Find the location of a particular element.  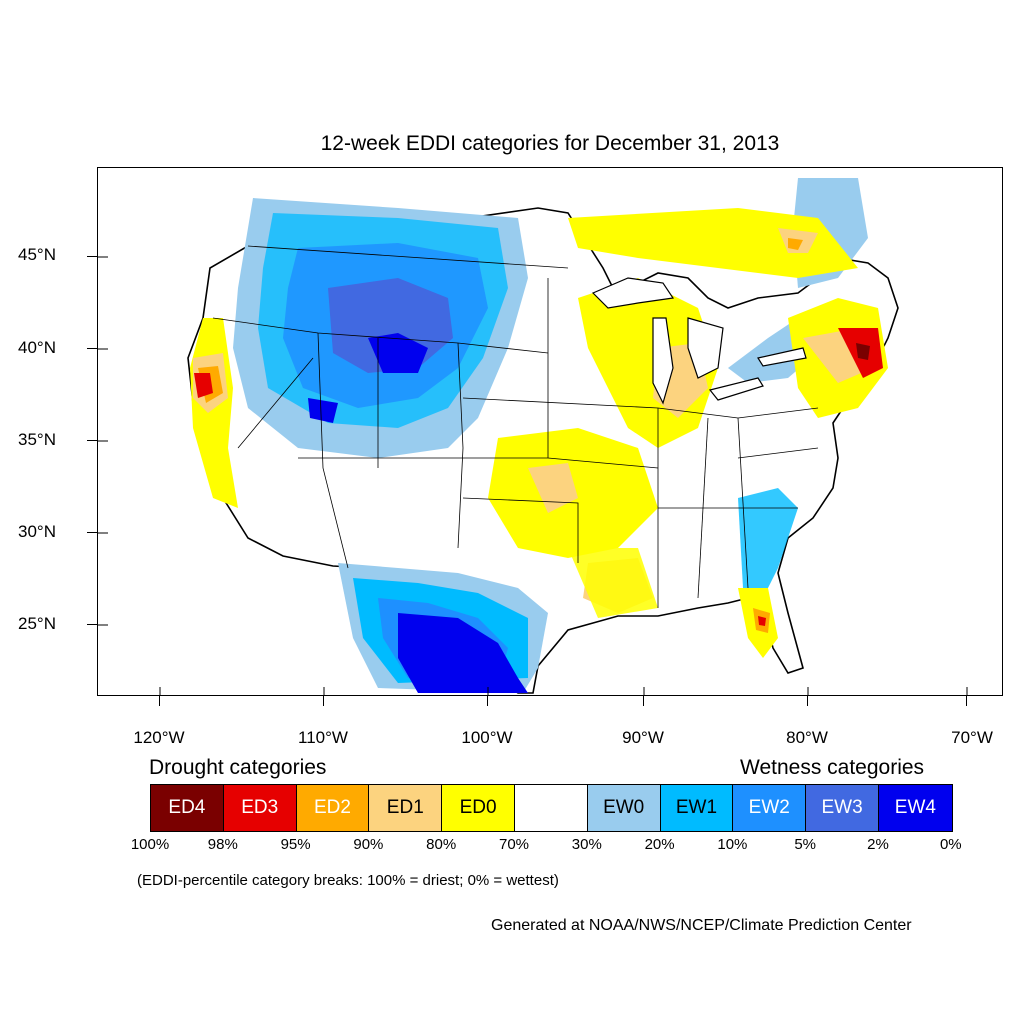

legend-cell-ew4: EW4 is located at coordinates (915, 808).